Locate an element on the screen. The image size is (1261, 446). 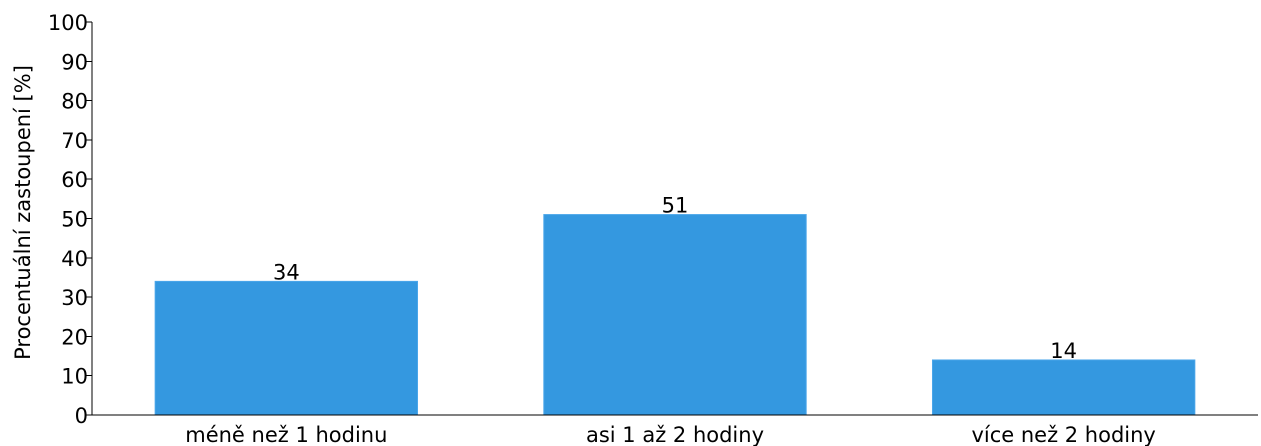
y-tick-label: 20 is located at coordinates (74, 337).